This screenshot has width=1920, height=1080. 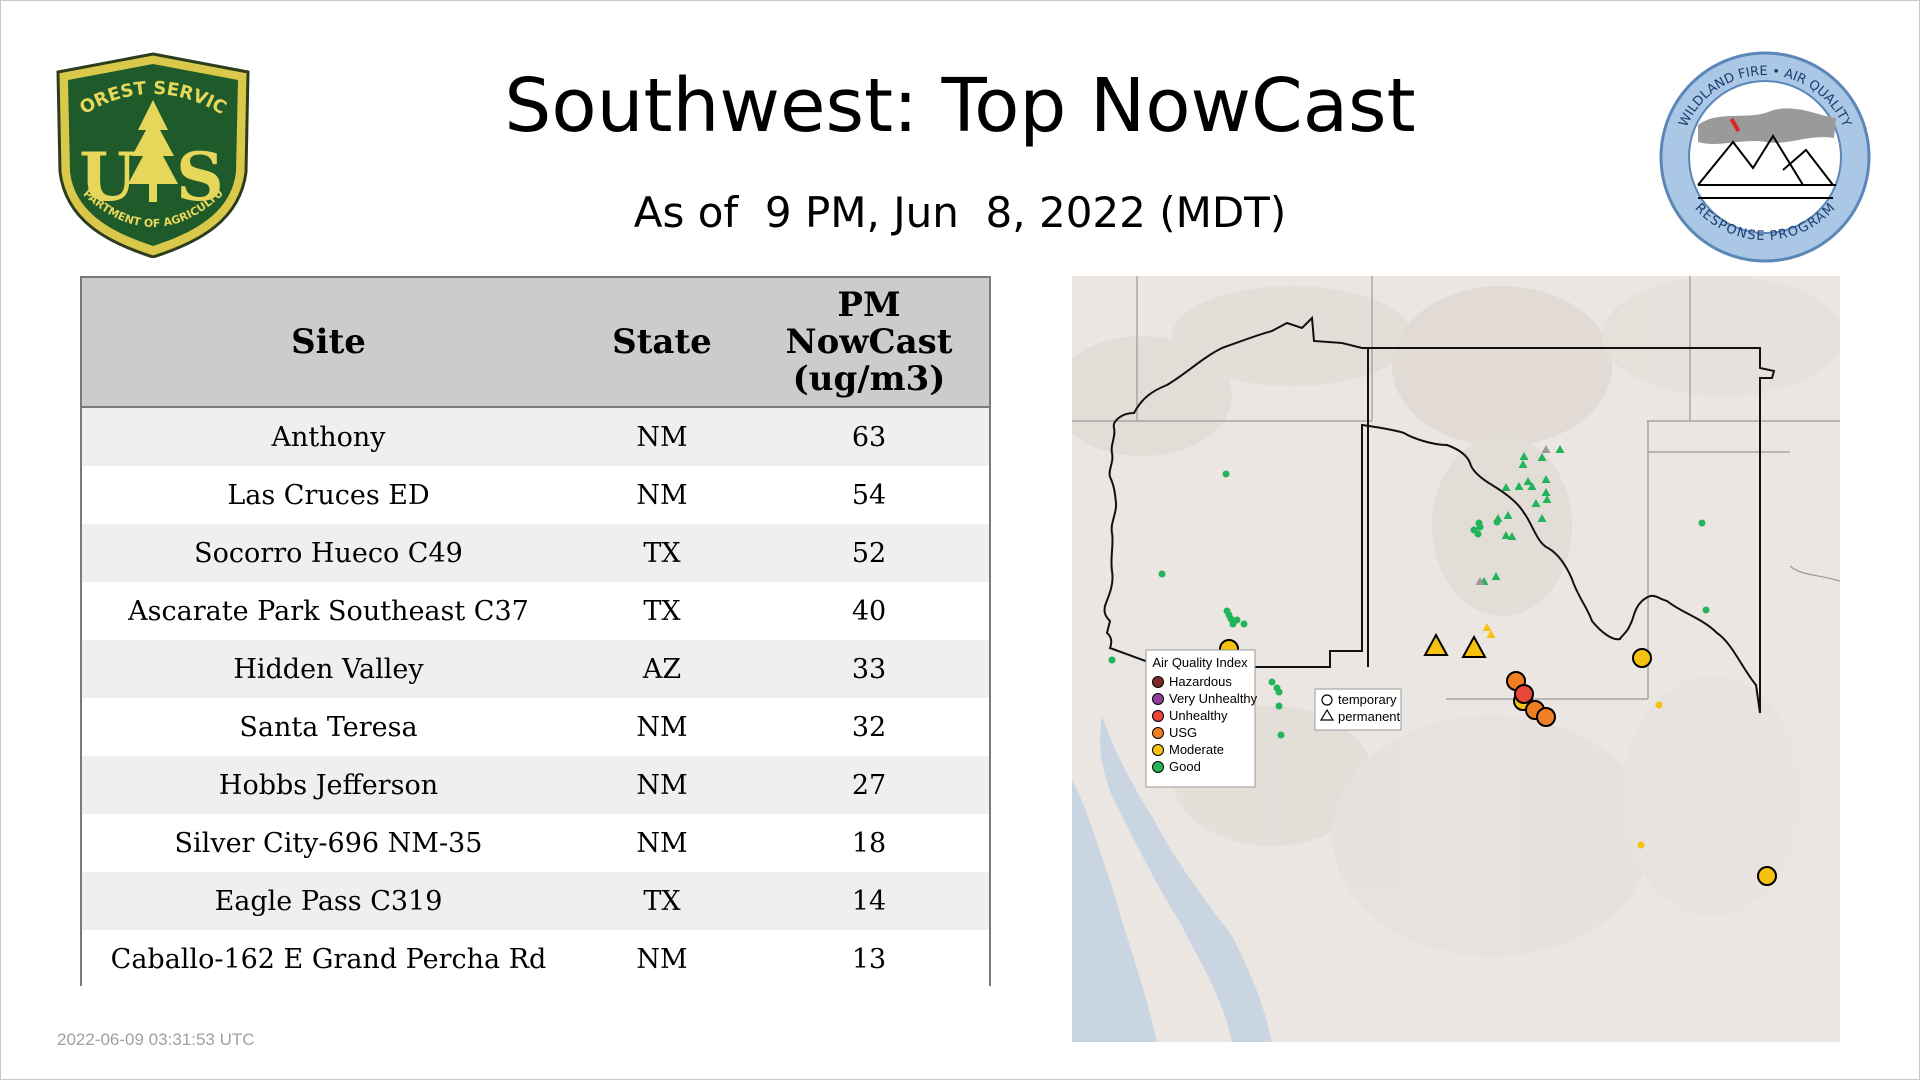 What do you see at coordinates (1196, 749) in the screenshot?
I see `legend-label: Moderate` at bounding box center [1196, 749].